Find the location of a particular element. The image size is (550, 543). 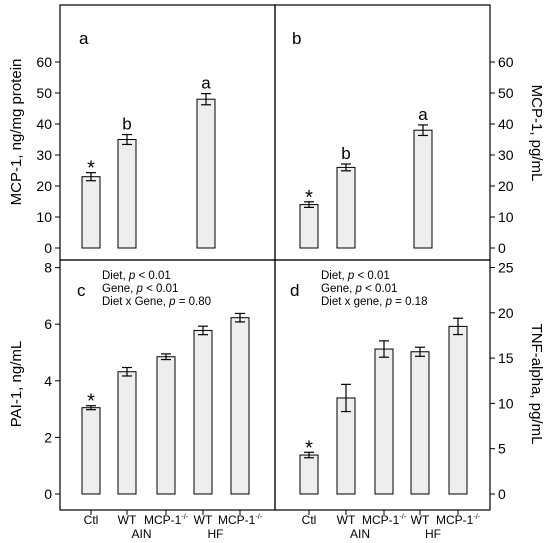

y-axis-title-c: PAI-1, ng/mL is located at coordinates (16, 384).